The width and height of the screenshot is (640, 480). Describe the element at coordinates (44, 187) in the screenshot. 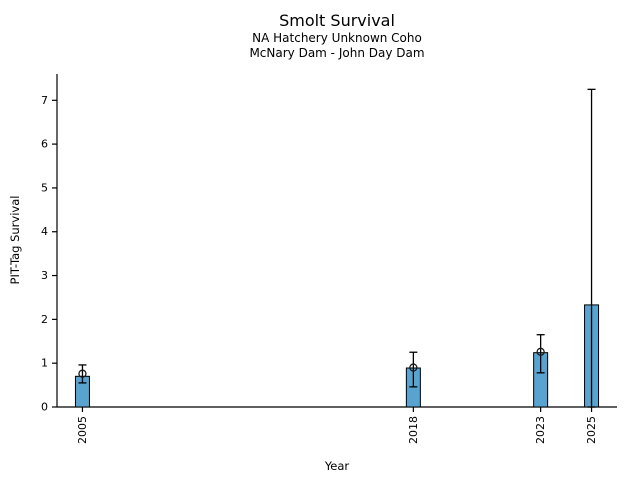

I see `y-tick-label-5: 5` at that location.